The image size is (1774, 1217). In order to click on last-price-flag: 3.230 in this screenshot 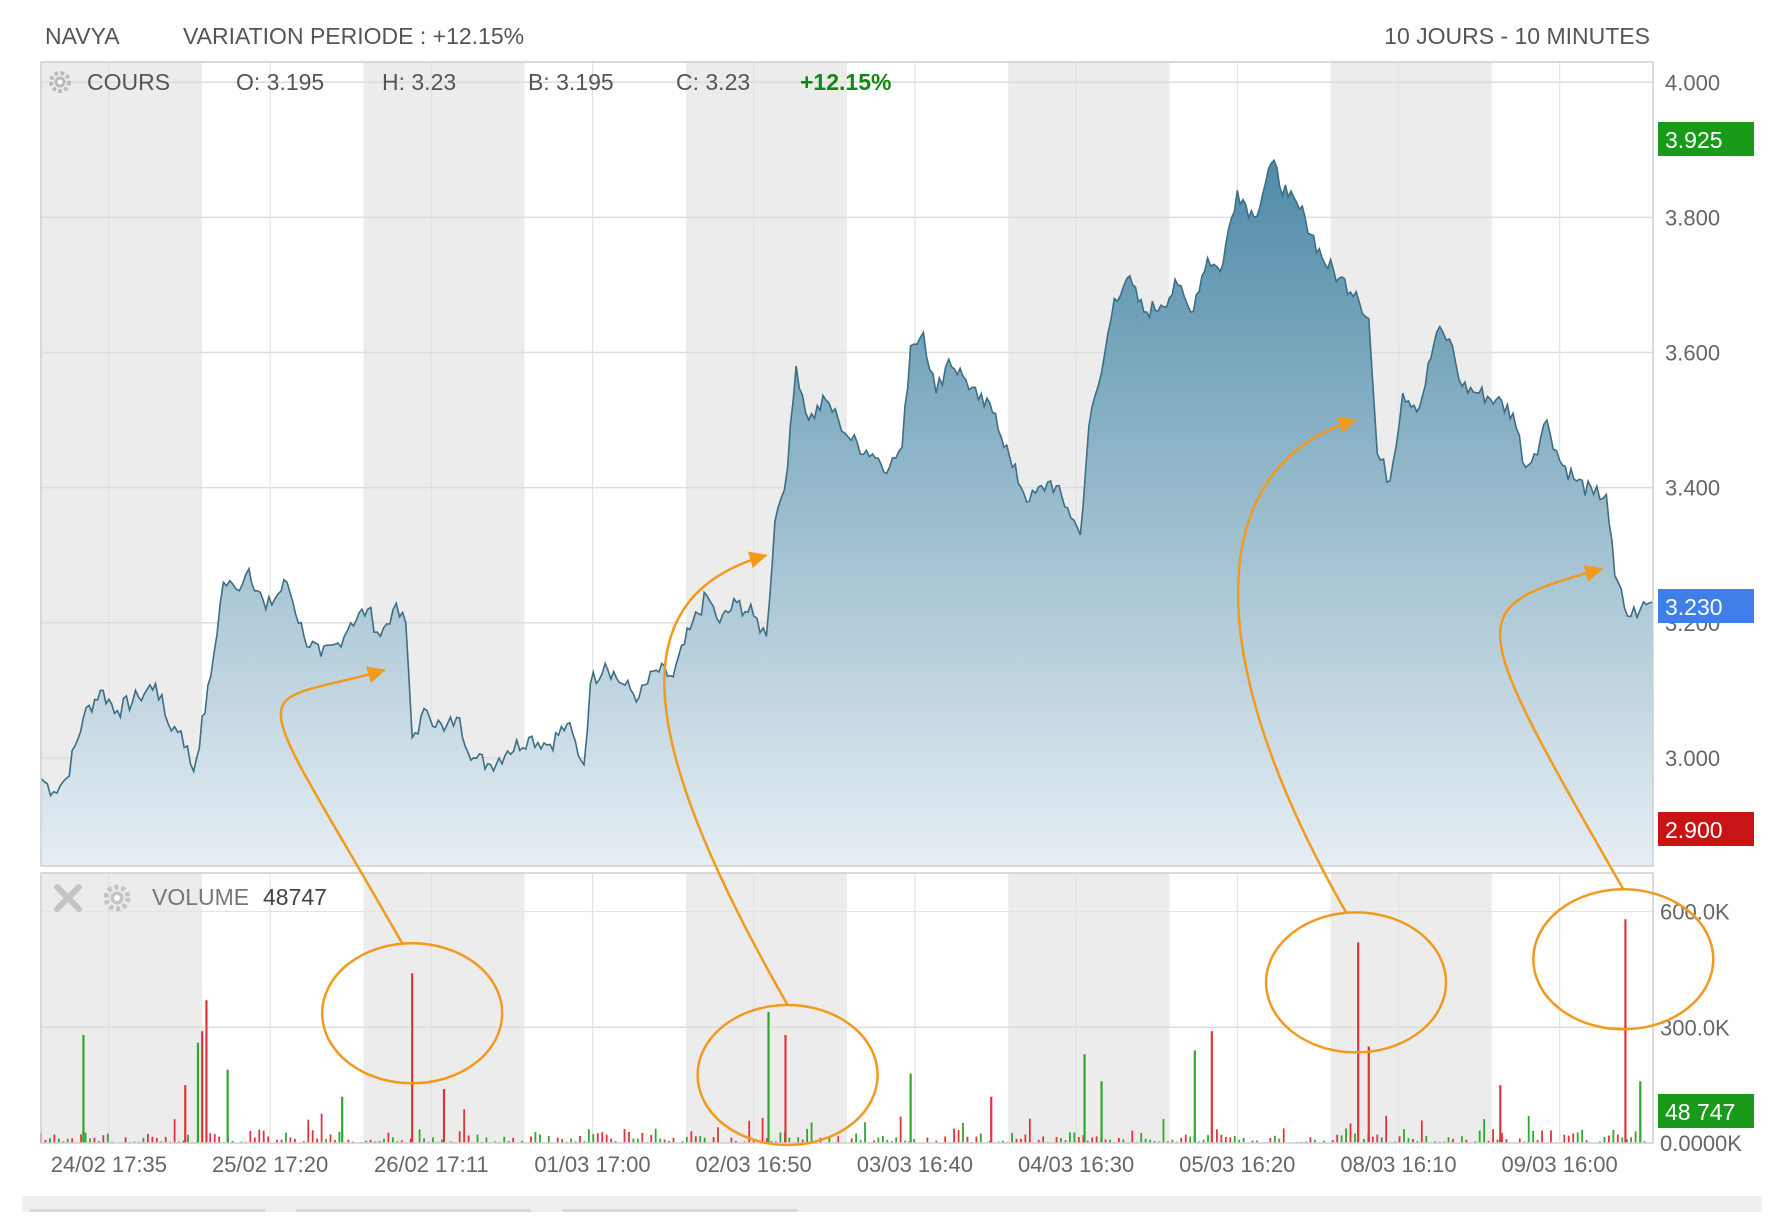, I will do `click(1706, 606)`.